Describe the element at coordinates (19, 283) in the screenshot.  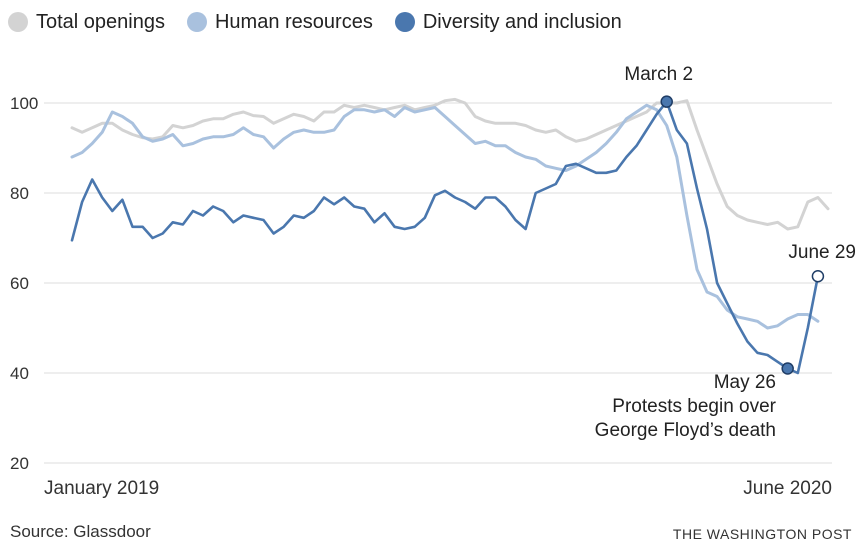
I see `y-tick-label-60: 60` at that location.